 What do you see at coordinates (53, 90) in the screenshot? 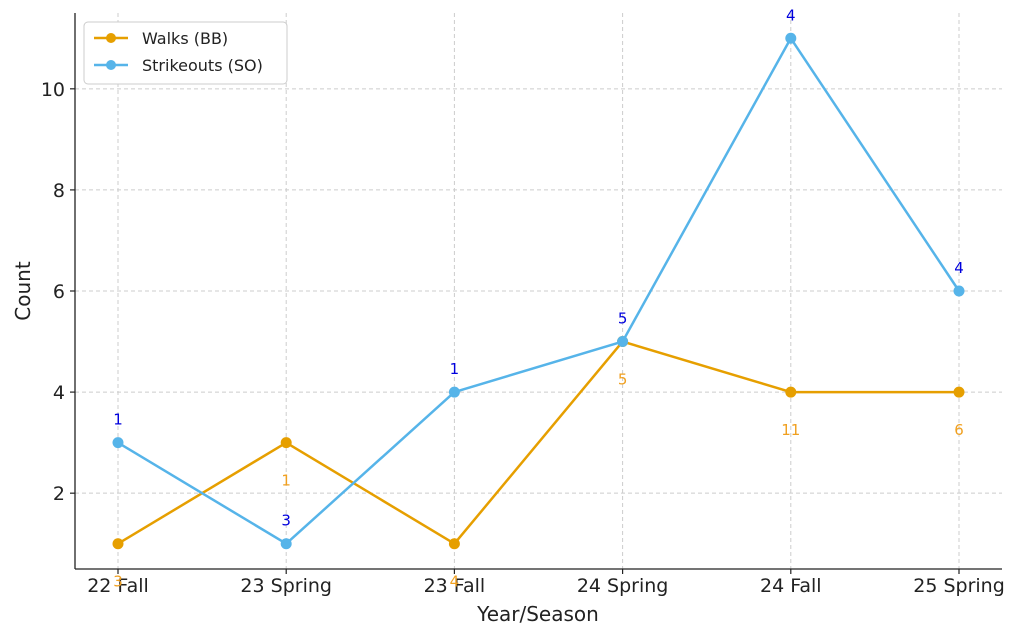
I see `y-tick-label: 10` at bounding box center [53, 90].